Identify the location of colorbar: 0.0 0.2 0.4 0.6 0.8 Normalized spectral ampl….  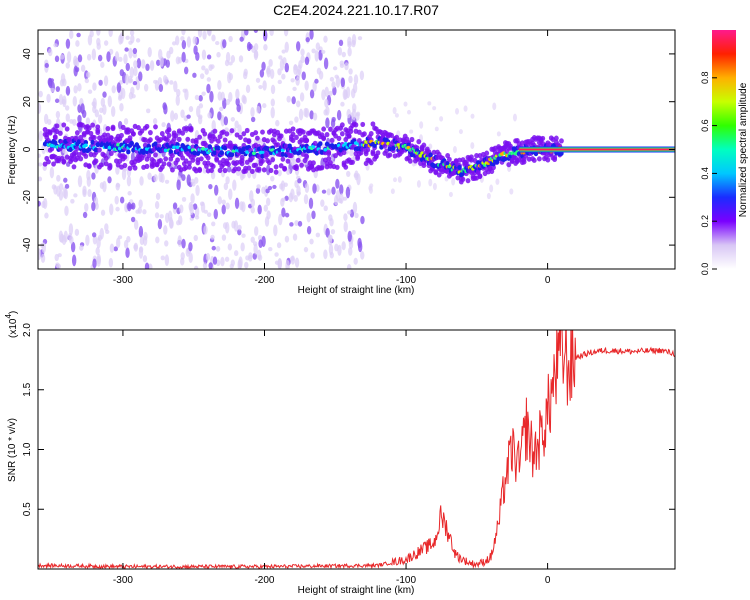
(724, 152).